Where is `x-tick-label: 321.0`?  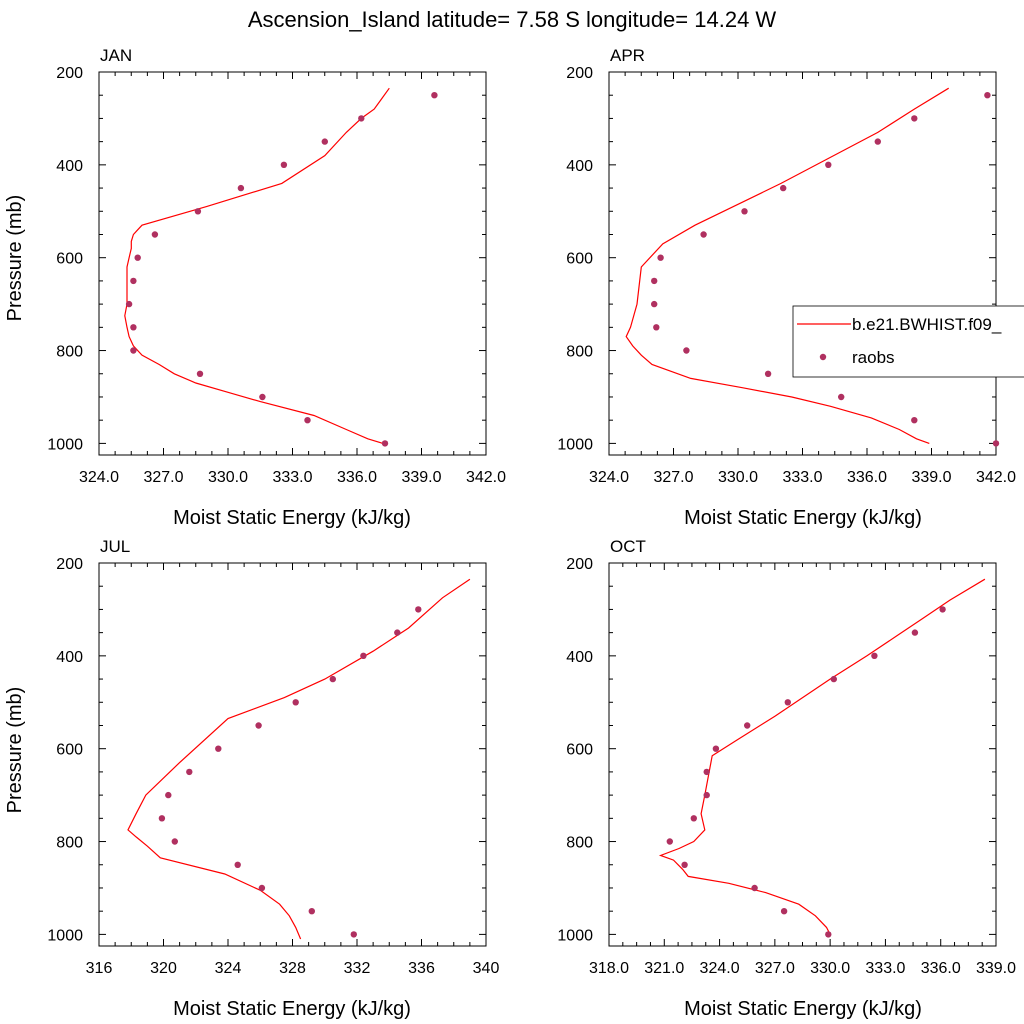
x-tick-label: 321.0 is located at coordinates (664, 968).